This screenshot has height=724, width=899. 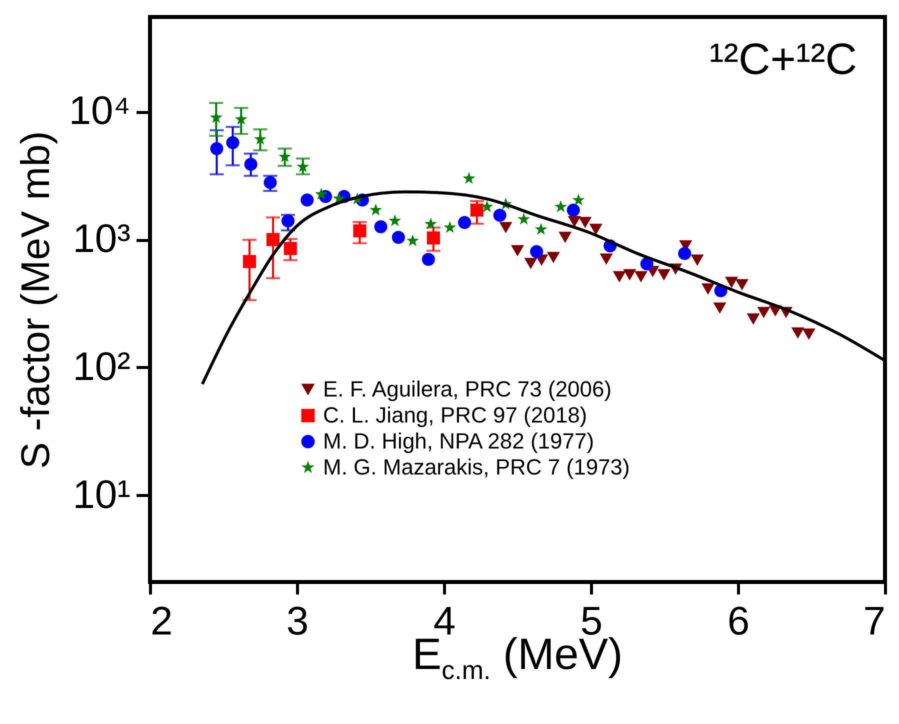 I want to click on annotation: ¹²C+¹²C, so click(x=783, y=59).